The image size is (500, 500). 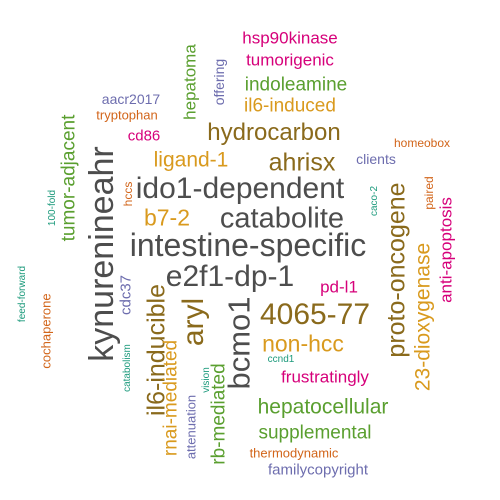 What do you see at coordinates (219, 82) in the screenshot?
I see `word-offering: offering` at bounding box center [219, 82].